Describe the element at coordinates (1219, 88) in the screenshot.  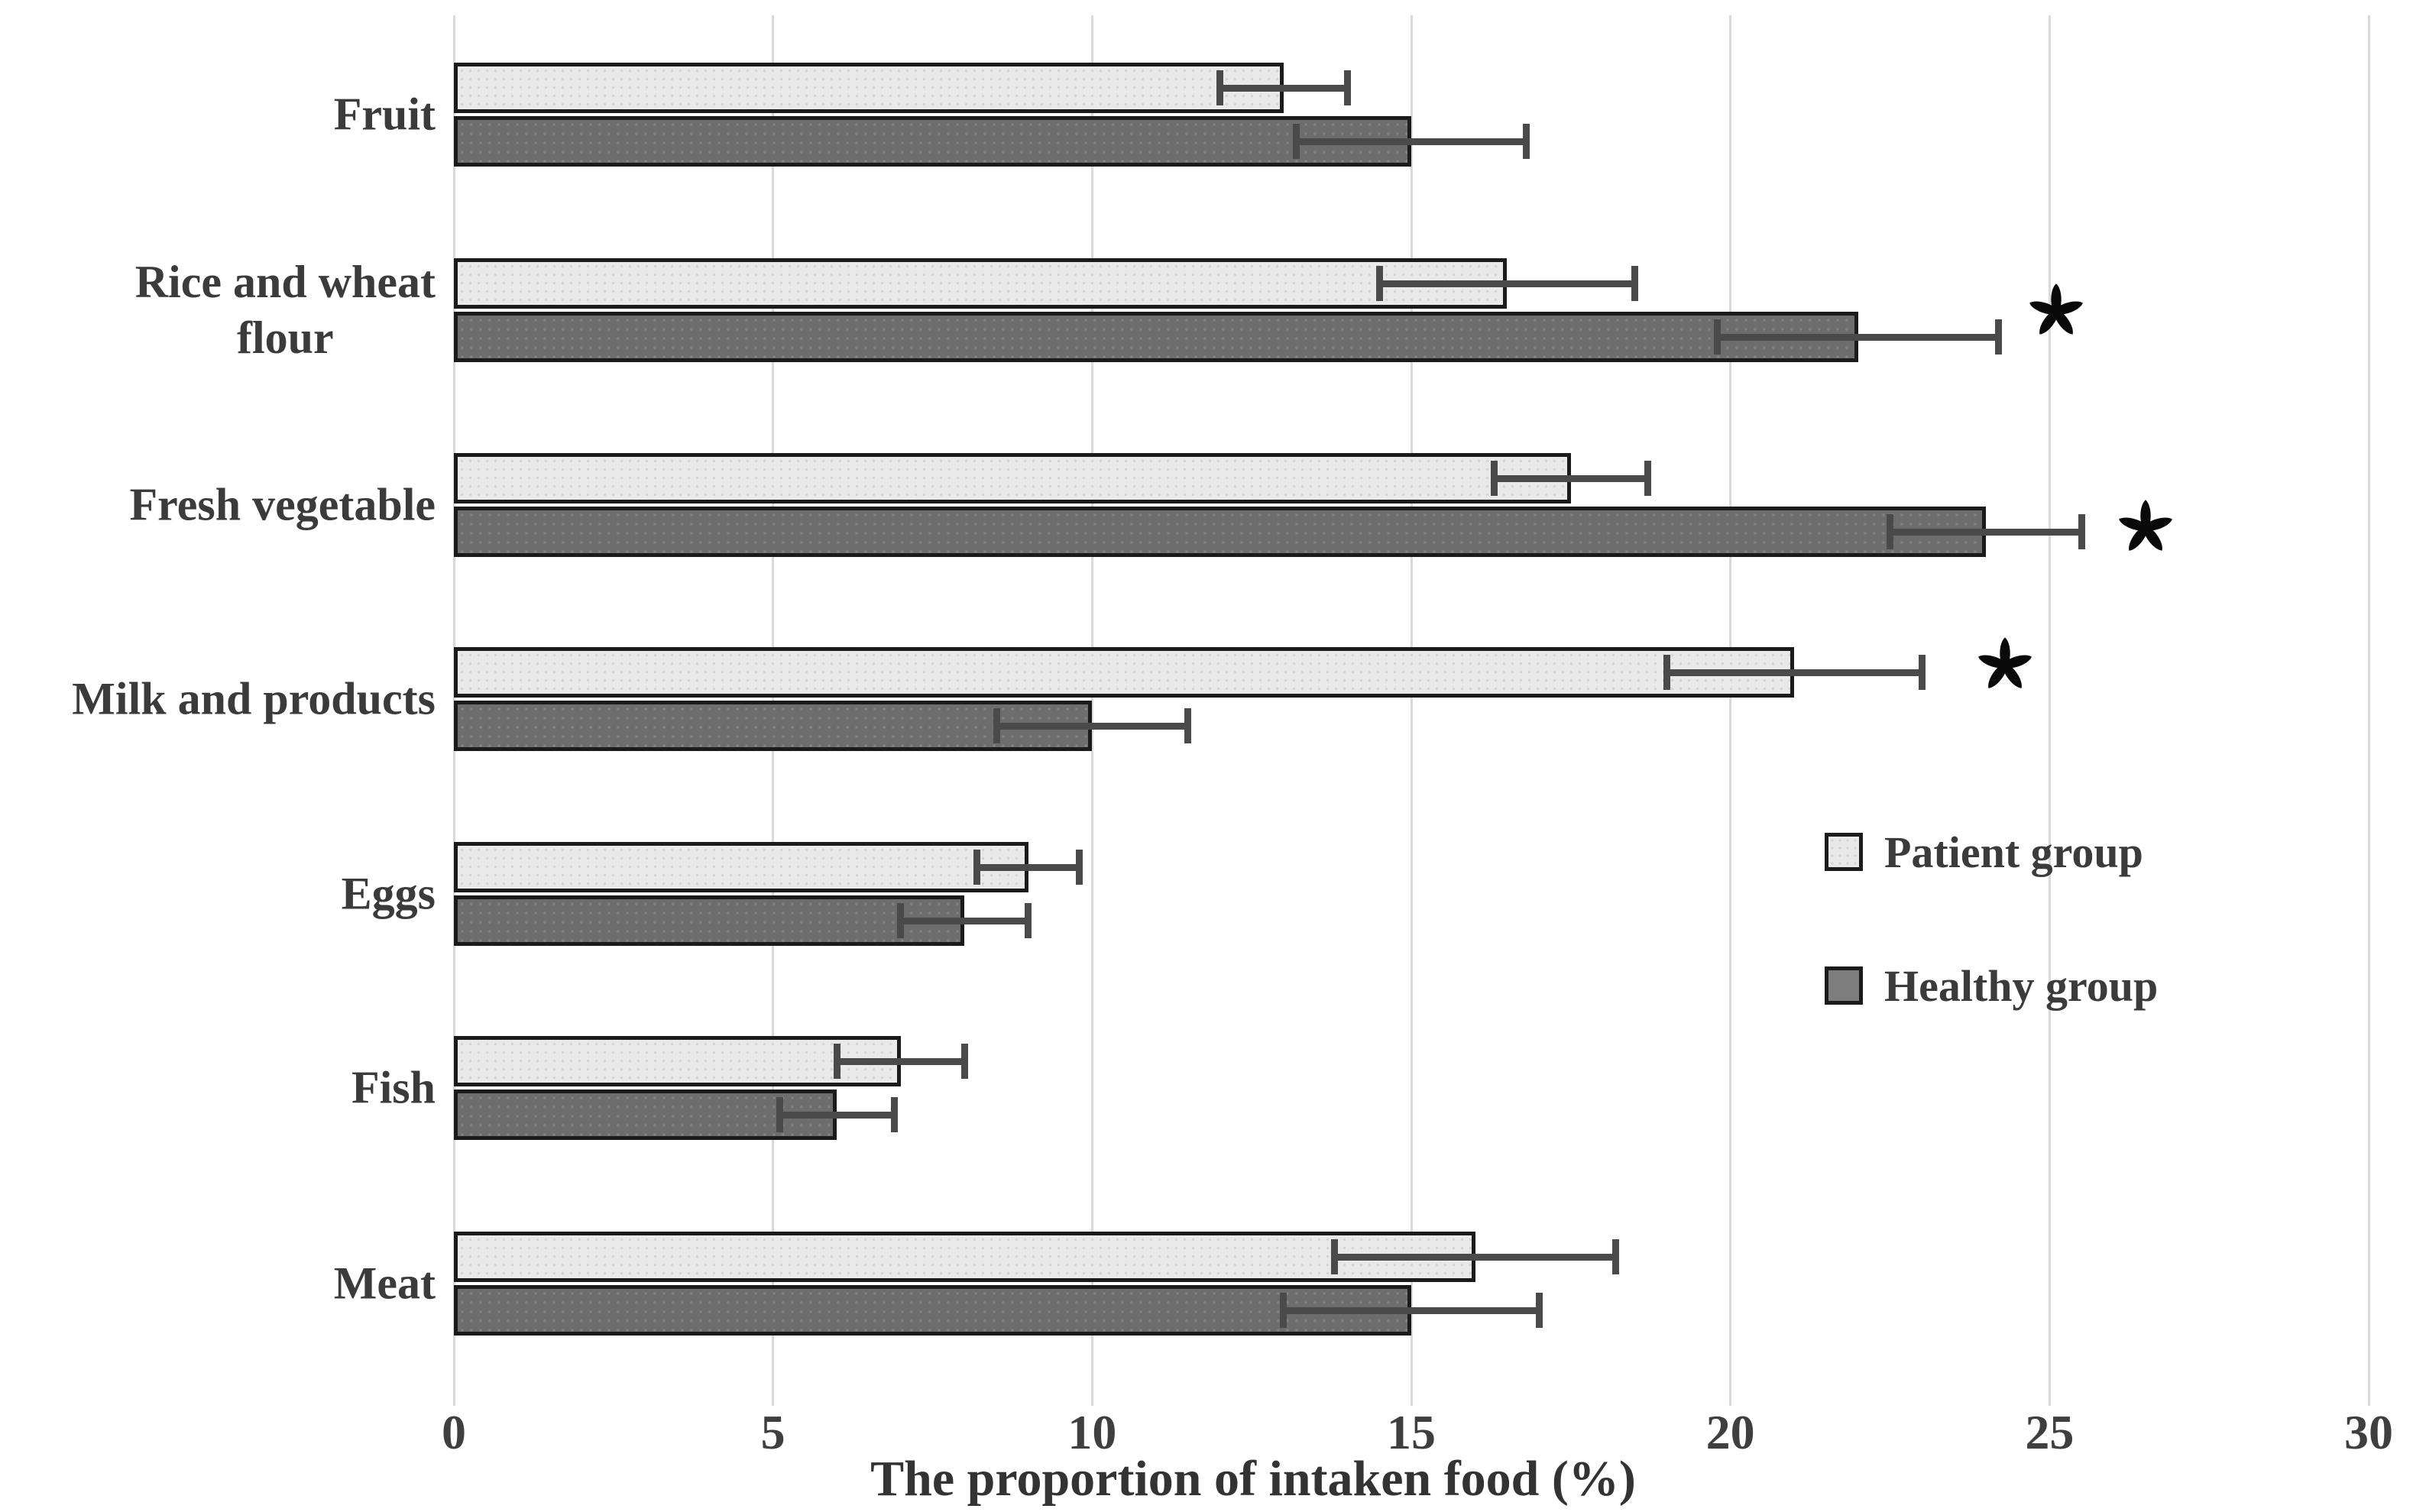
I see `error-bar-patient-group-fruit-cap-low` at that location.